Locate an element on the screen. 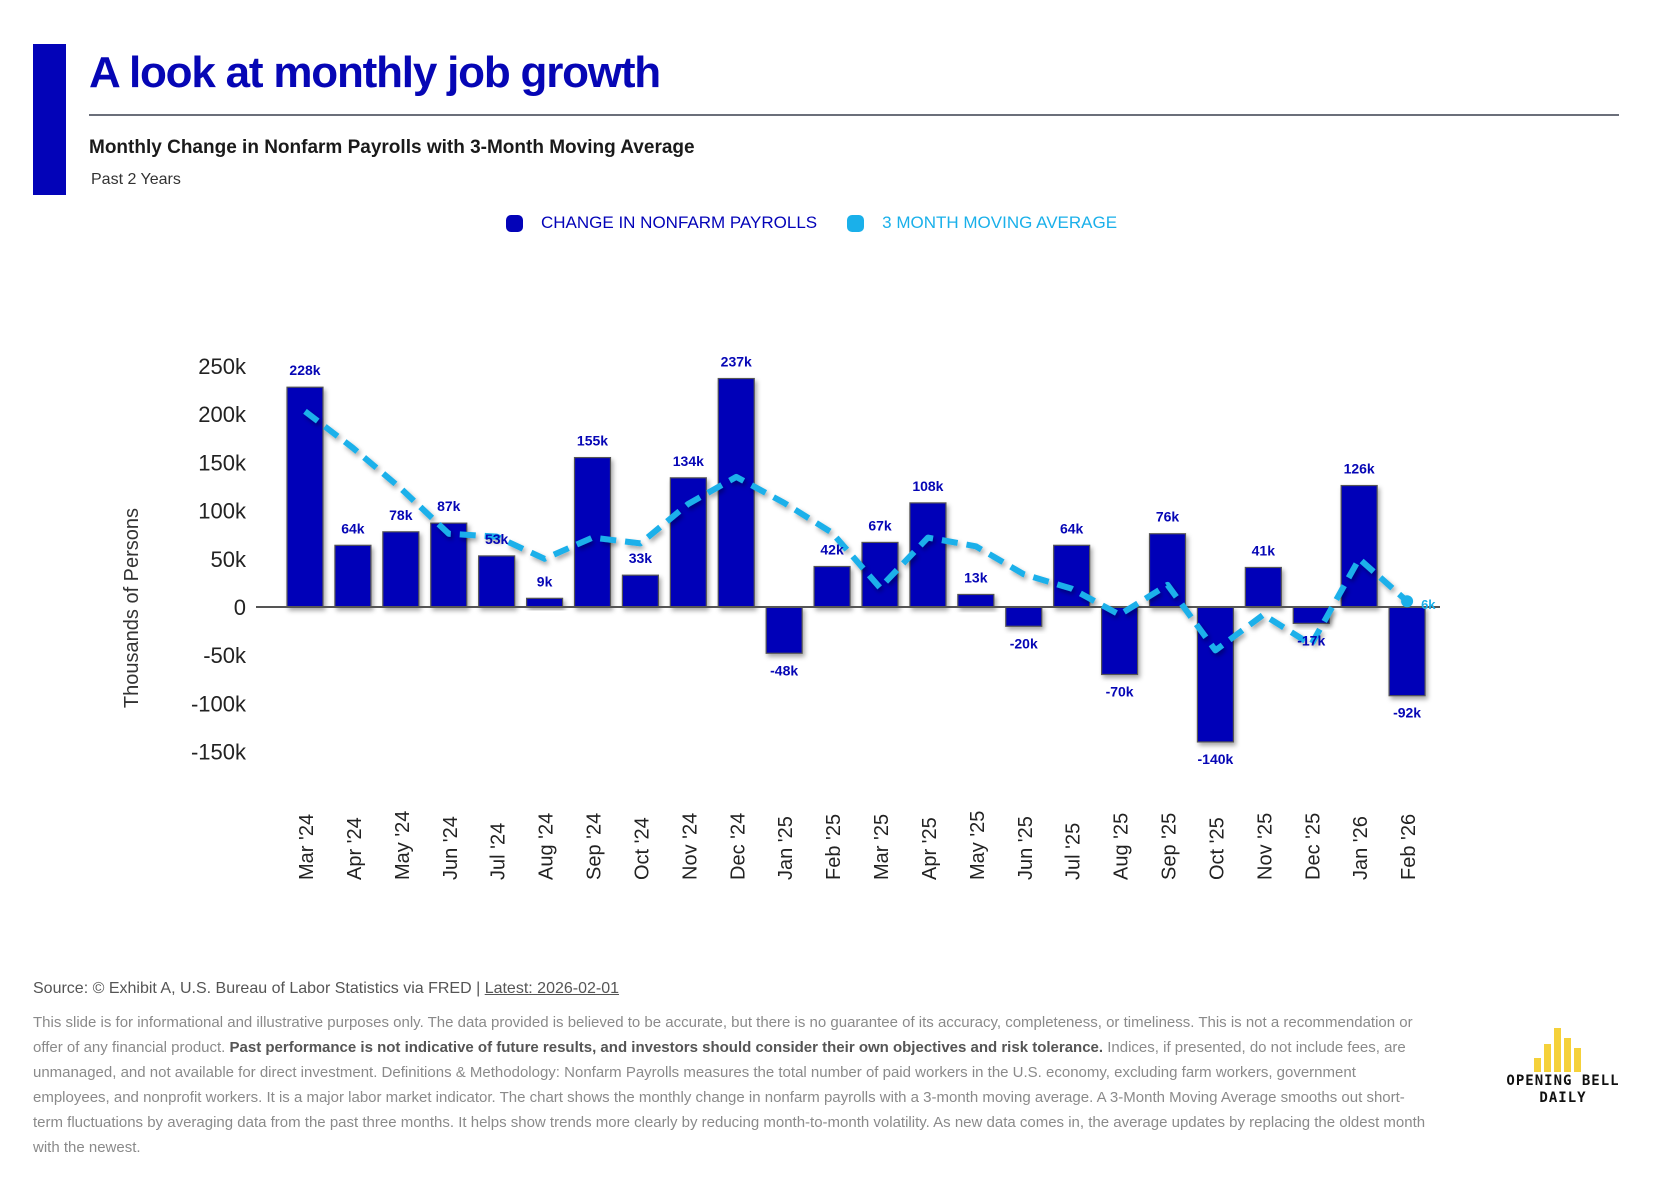  x-tick-label: Jan '26 is located at coordinates (1361, 848).